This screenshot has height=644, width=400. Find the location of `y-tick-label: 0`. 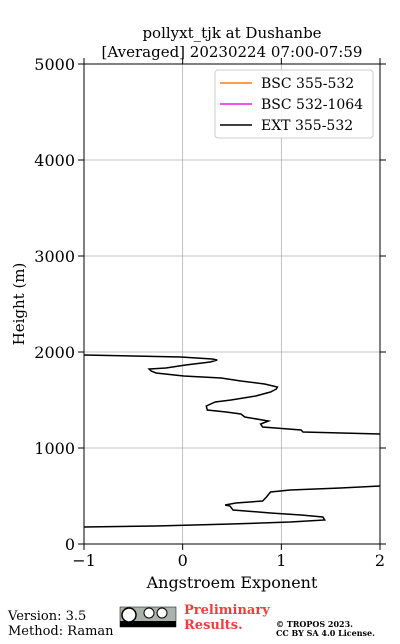

y-tick-label: 0 is located at coordinates (70, 544).